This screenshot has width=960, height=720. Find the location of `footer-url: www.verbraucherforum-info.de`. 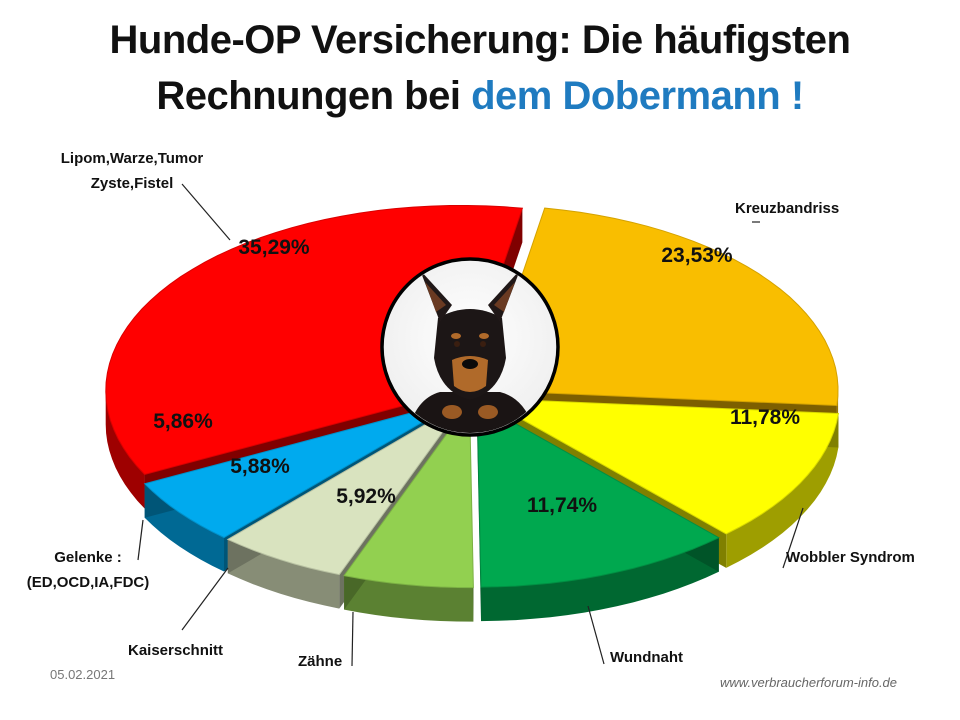

footer-url: www.verbraucherforum-info.de is located at coordinates (809, 682).